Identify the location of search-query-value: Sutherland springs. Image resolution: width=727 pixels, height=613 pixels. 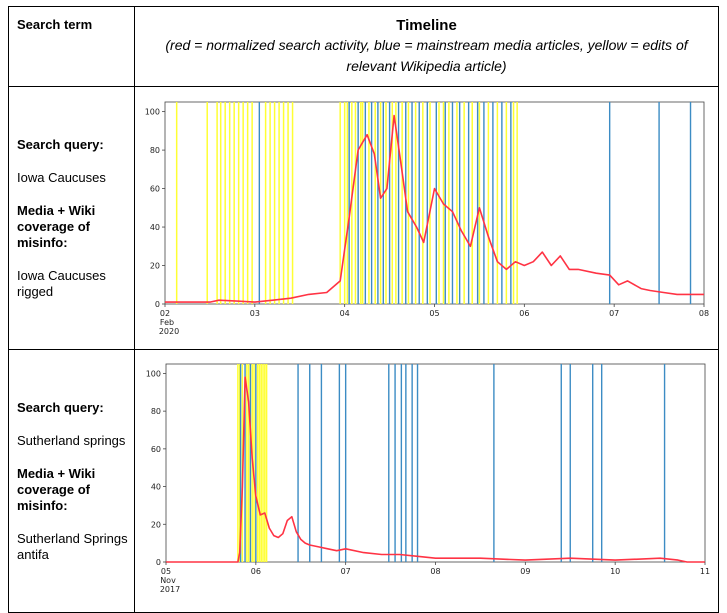
(71, 440).